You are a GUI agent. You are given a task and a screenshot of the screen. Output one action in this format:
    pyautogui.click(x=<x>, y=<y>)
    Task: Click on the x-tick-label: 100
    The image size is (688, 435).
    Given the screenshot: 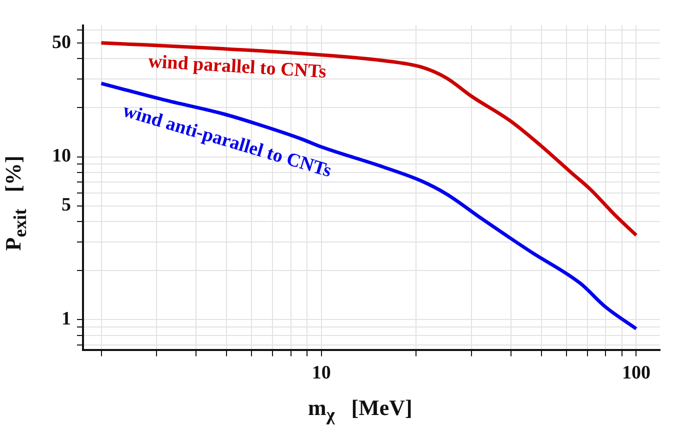 What is the action you would take?
    pyautogui.click(x=636, y=373)
    